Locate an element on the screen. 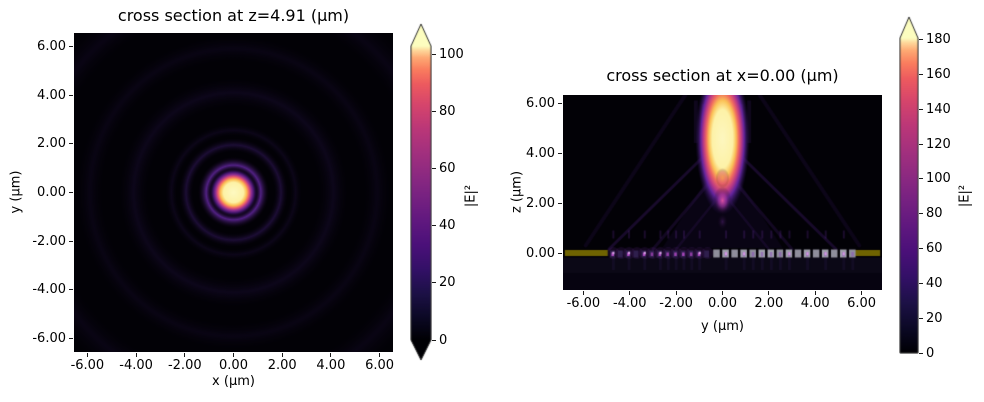  y-tick-label: -4.00 is located at coordinates (49, 290).